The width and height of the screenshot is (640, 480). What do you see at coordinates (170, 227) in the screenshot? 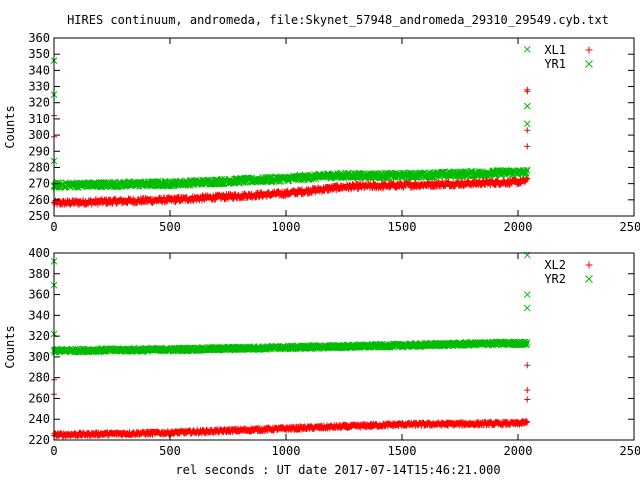
I see `chart0-xtick-label-1: 500` at bounding box center [170, 227].